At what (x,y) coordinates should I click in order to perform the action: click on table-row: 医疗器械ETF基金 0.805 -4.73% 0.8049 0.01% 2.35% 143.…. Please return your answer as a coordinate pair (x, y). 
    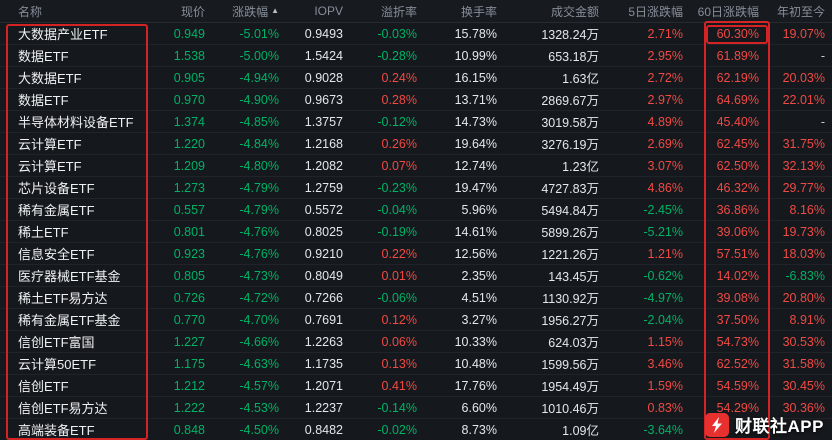
    Looking at the image, I should click on (416, 276).